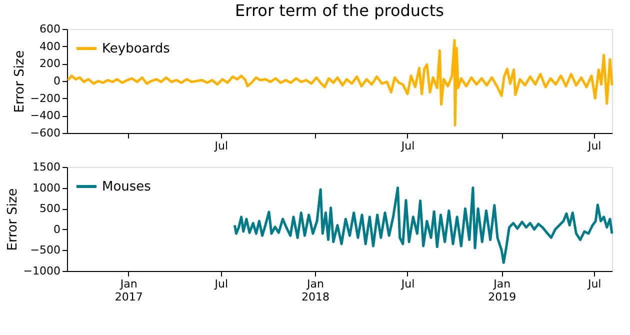  I want to click on y-tick-label: 600, so click(50, 29).